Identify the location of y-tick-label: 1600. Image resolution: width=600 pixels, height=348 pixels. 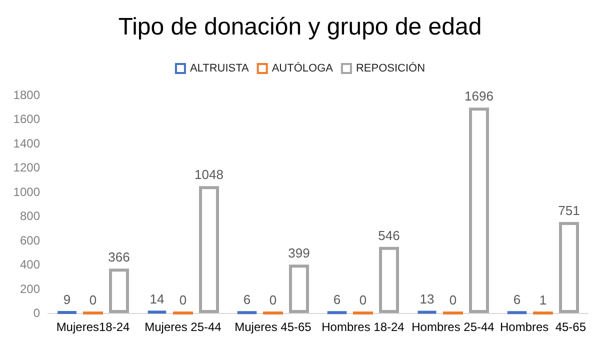
(26, 119).